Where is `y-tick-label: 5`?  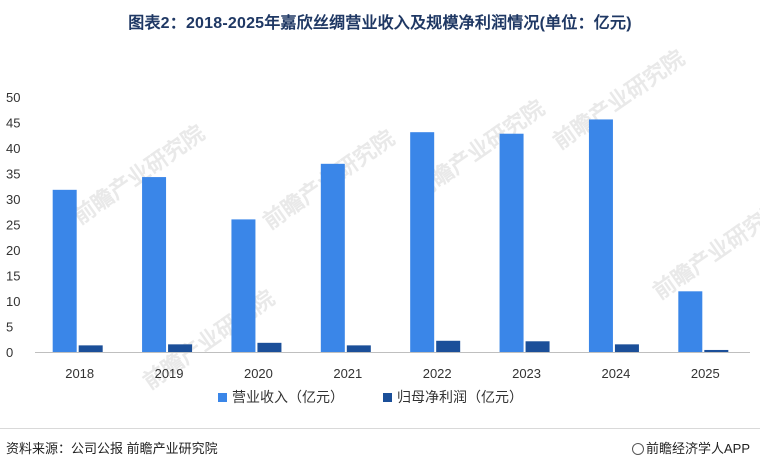 y-tick-label: 5 is located at coordinates (9, 327).